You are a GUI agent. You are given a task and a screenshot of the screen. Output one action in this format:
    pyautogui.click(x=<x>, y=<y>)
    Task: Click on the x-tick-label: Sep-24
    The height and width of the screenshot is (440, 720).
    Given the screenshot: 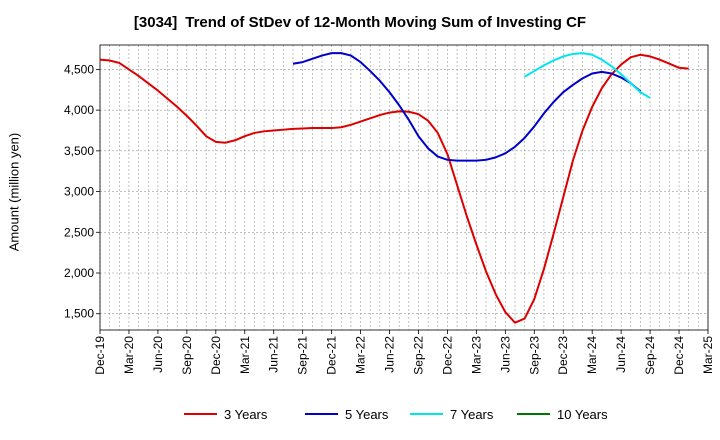 What is the action you would take?
    pyautogui.click(x=650, y=355)
    